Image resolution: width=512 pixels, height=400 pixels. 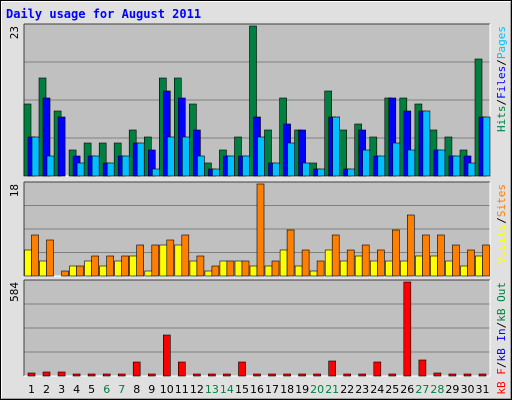 What do you see at coordinates (272, 389) in the screenshot?
I see `x-tick-day-17: 17` at bounding box center [272, 389].